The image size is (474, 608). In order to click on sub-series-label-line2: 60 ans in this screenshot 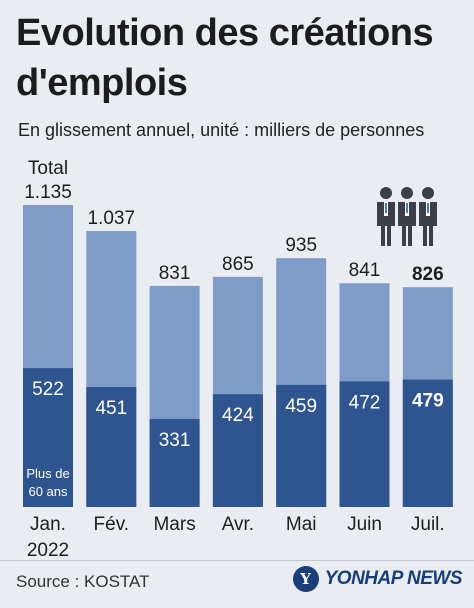, I will do `click(48, 491)`.